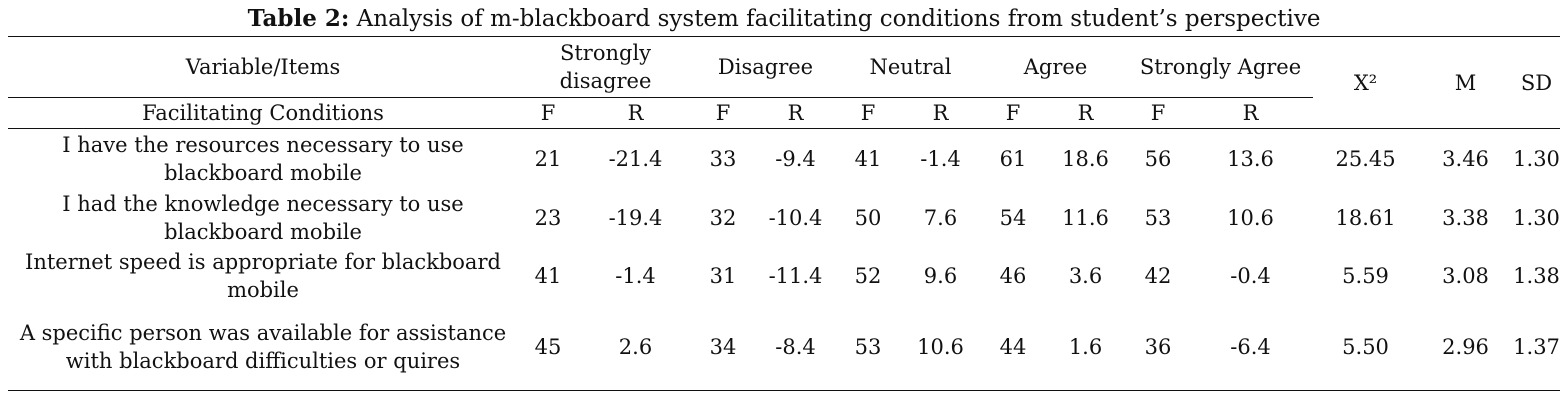  What do you see at coordinates (1537, 347) in the screenshot?
I see `cell-sd: 1.37` at bounding box center [1537, 347].